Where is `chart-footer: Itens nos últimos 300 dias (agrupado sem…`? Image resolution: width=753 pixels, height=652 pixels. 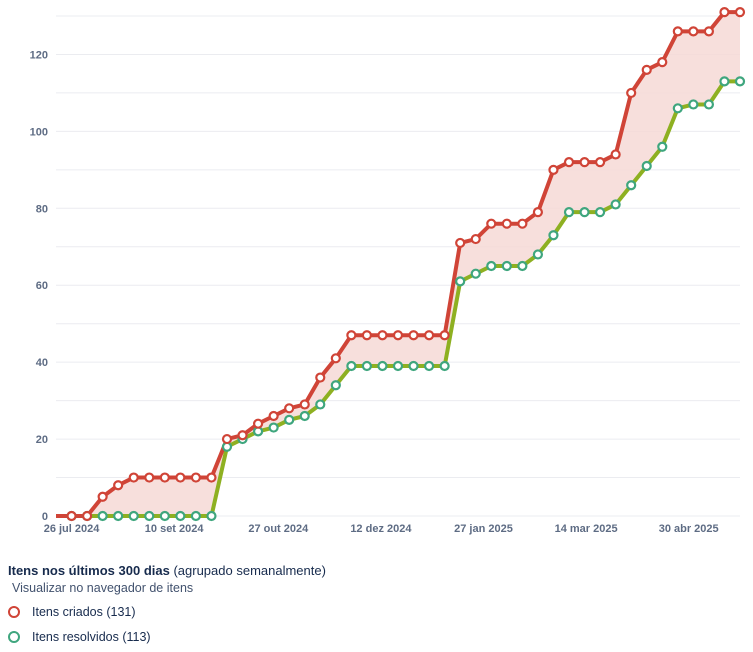 chart-footer: Itens nos últimos 300 dias (agrupado sem… is located at coordinates (378, 605).